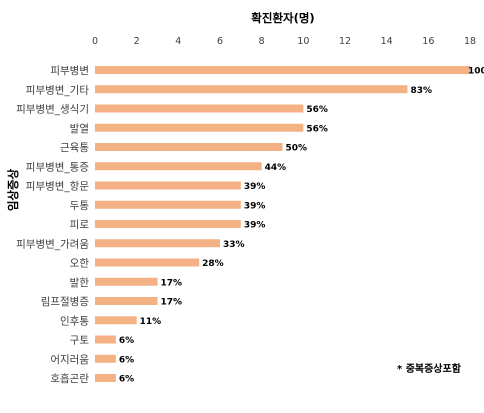  Describe the element at coordinates (13, 189) in the screenshot. I see `y-axis-title: 임상증상` at that location.